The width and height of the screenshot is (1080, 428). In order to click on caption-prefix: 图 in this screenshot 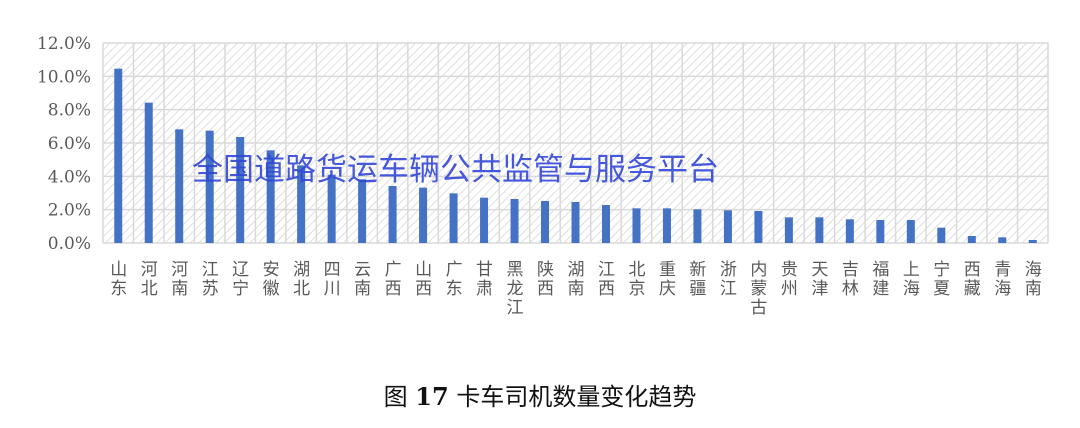, I will do `click(395, 397)`.